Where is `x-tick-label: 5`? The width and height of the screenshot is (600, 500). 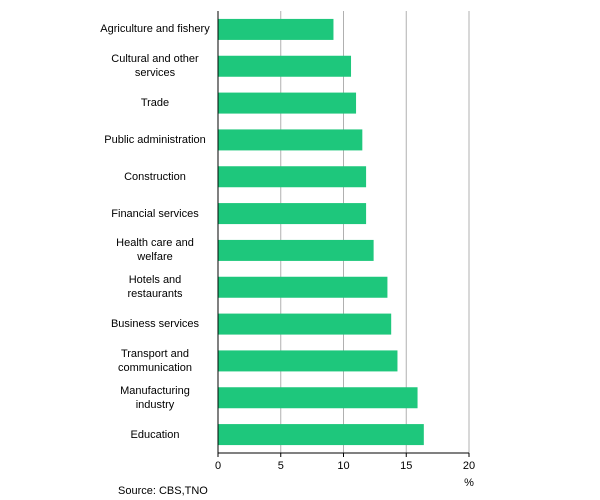 x-tick-label: 5 is located at coordinates (281, 466).